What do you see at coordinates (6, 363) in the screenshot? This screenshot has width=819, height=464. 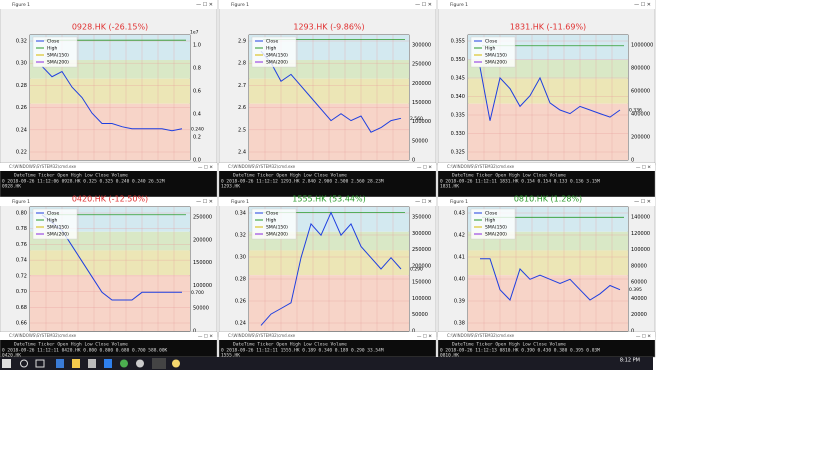 I see `start-button` at bounding box center [6, 363].